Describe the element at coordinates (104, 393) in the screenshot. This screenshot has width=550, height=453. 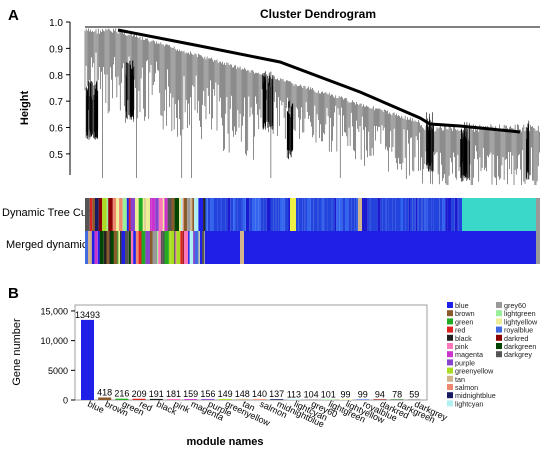
I see `bar-value-label: 418` at that location.